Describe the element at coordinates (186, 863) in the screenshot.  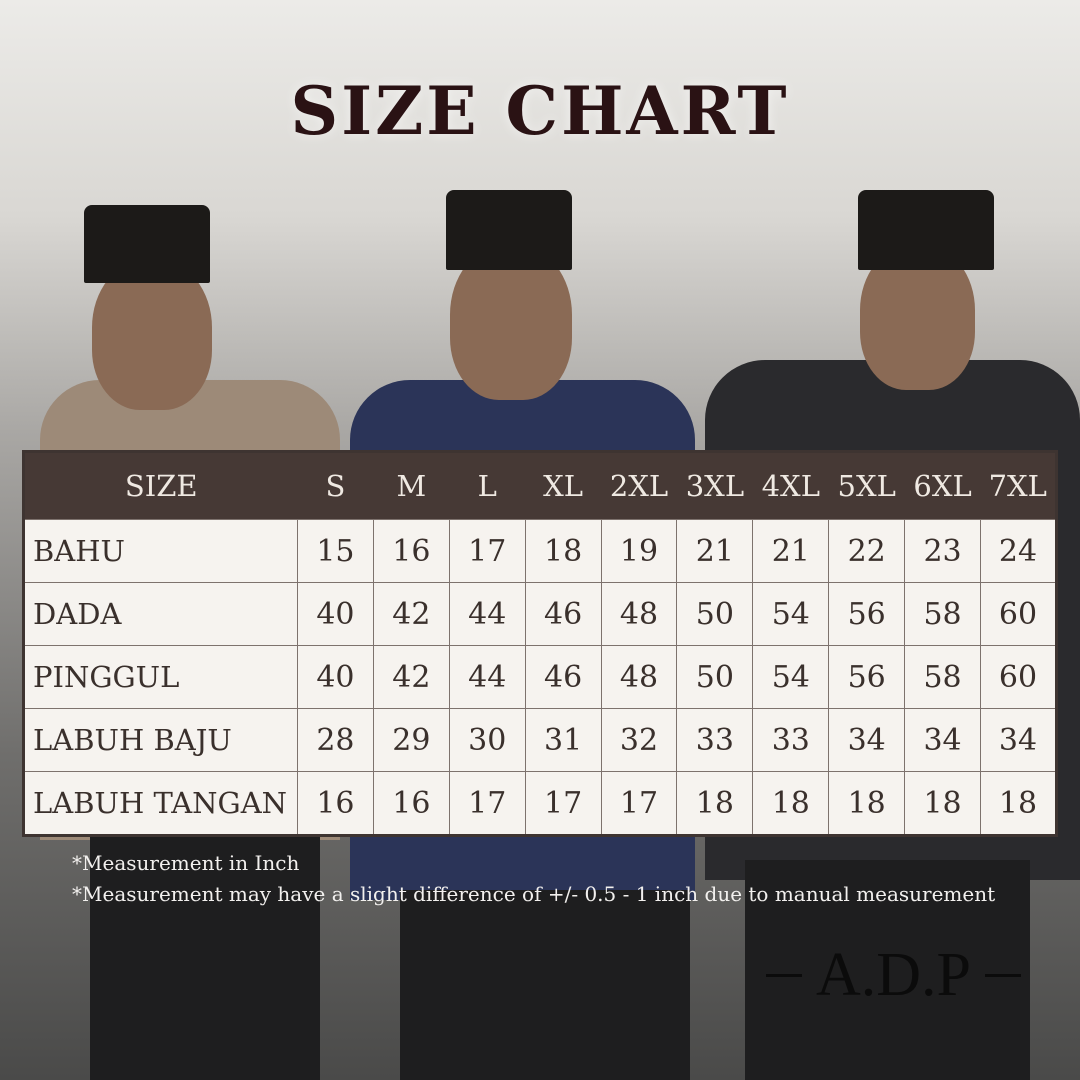
I see `note-unit: *Measurement in Inch` at that location.